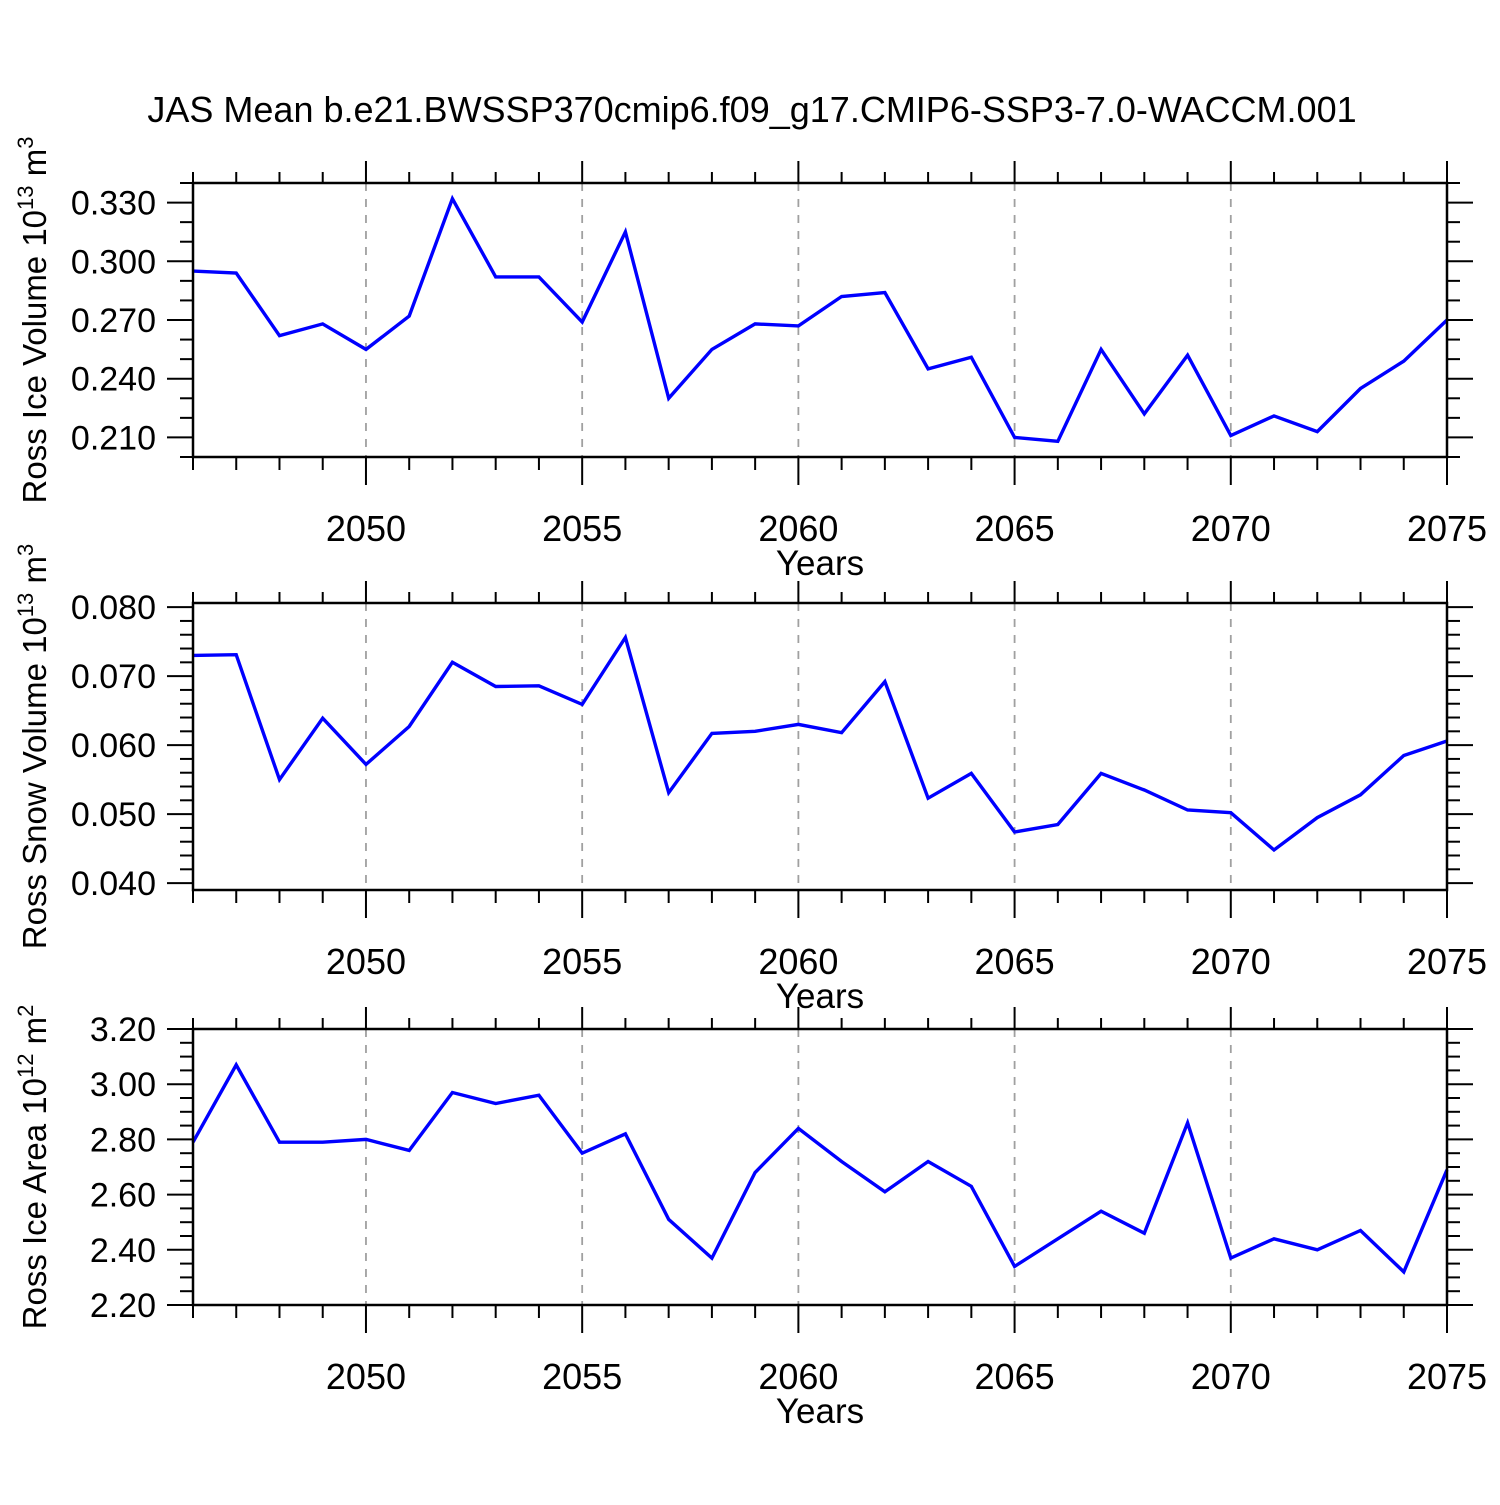 This screenshot has height=1505, width=1500. I want to click on y-tick-label: 0.050, so click(113, 815).